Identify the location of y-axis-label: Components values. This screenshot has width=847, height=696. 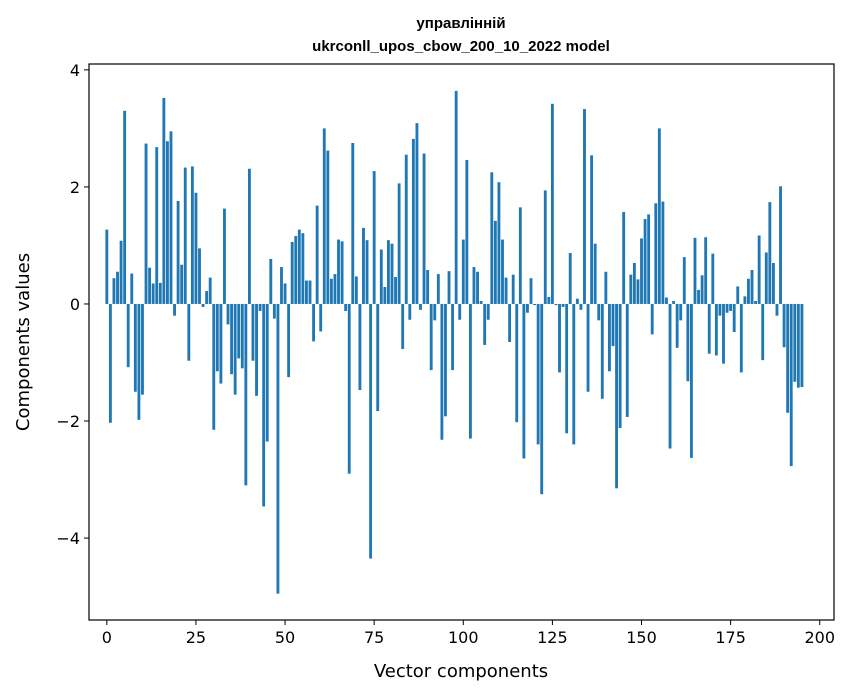
(23, 342).